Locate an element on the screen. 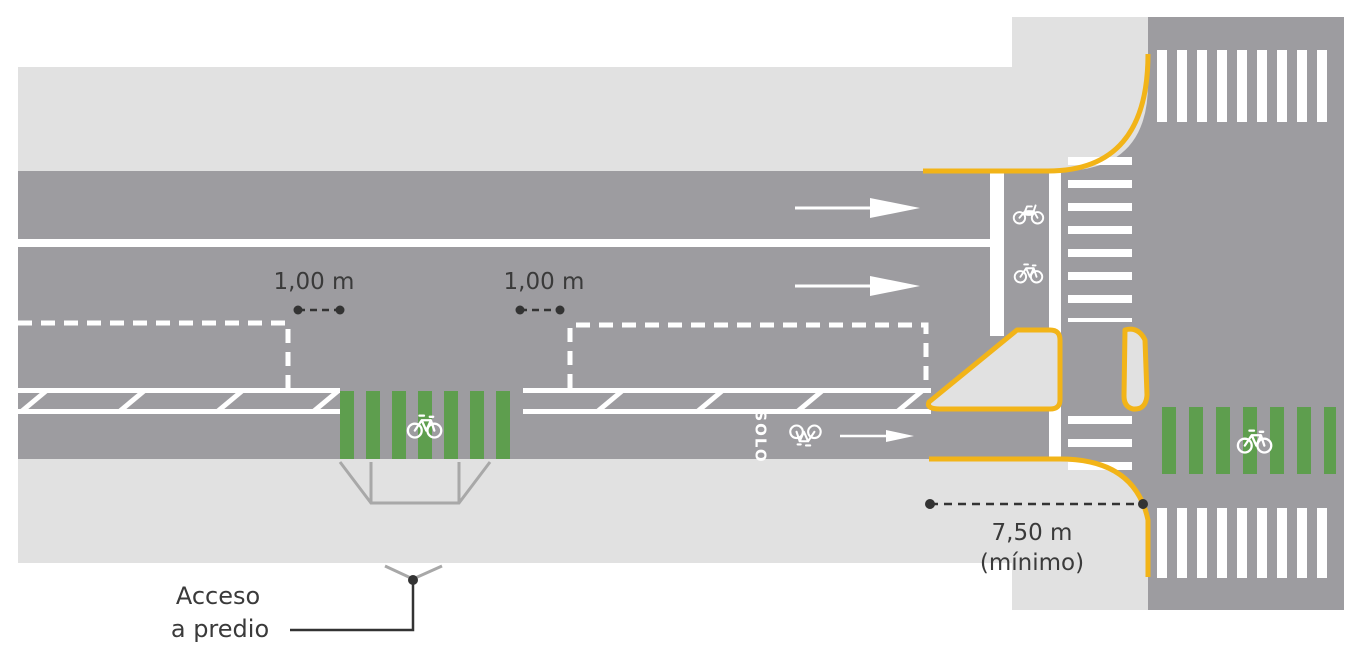 The height and width of the screenshot is (649, 1358). spacing-marker-right is located at coordinates (540, 310).